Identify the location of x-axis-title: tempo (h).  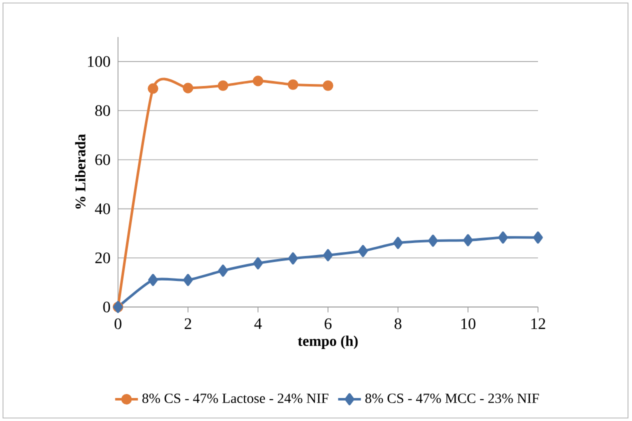
(328, 342).